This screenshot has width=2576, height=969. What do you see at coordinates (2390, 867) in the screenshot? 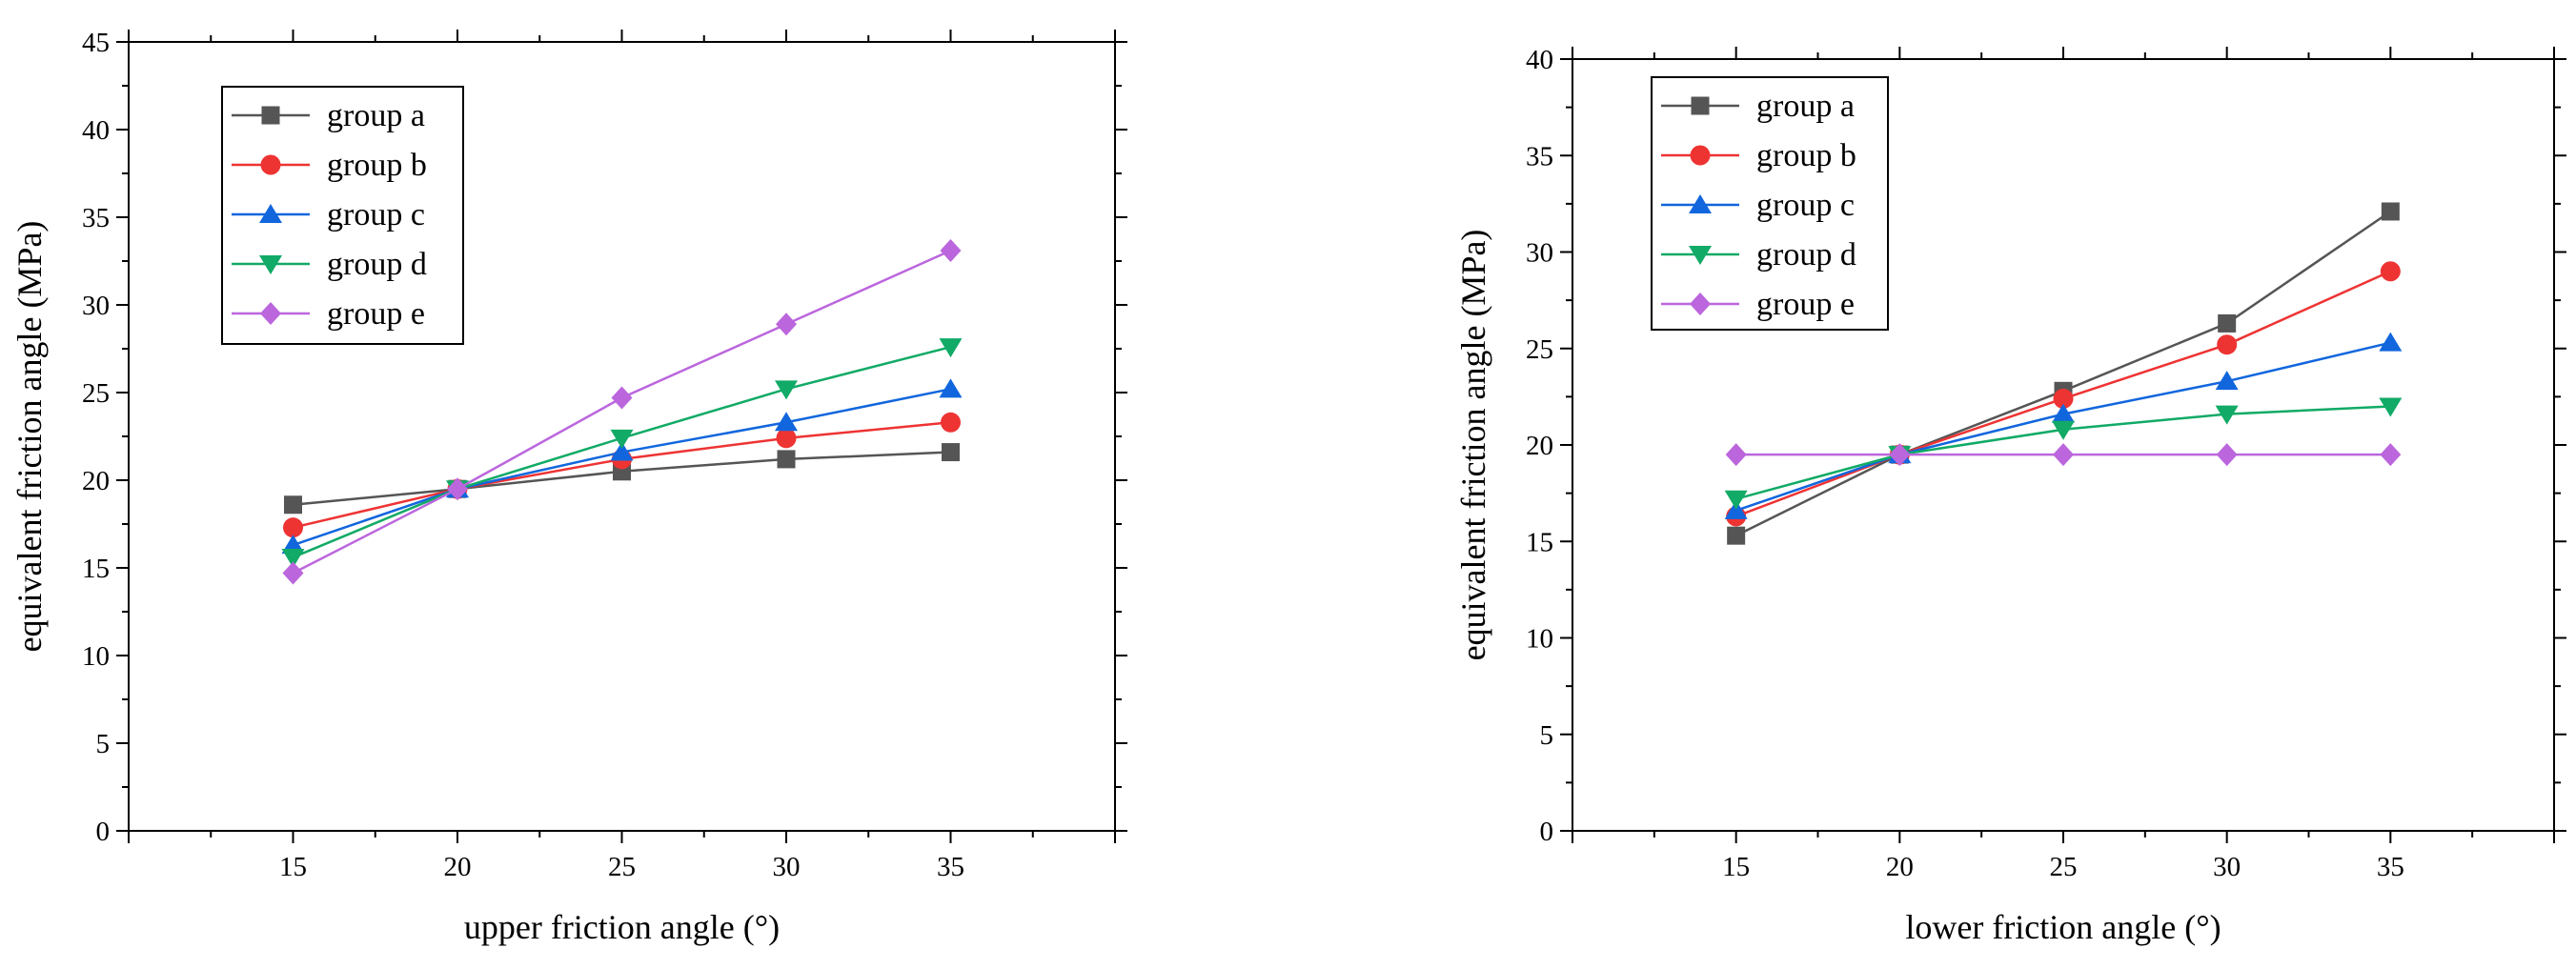
I see `x-tick-label: 35` at bounding box center [2390, 867].